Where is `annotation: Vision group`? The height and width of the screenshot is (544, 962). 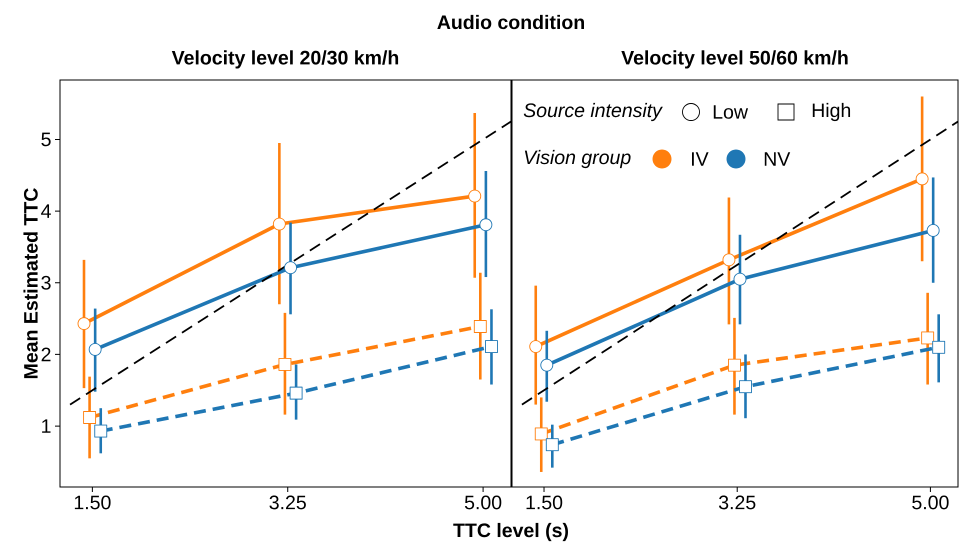 annotation: Vision group is located at coordinates (577, 159).